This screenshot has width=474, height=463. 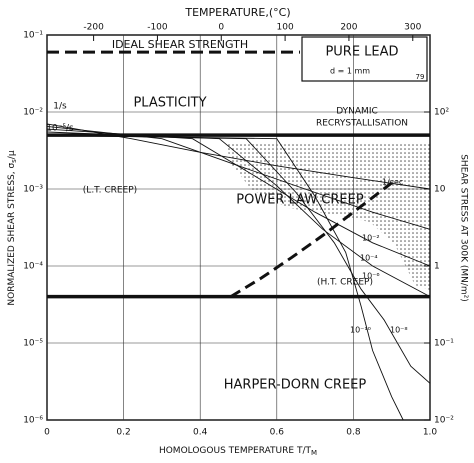 What do you see at coordinates (420, 77) in the screenshot?
I see `figure-number: 79` at bounding box center [420, 77].